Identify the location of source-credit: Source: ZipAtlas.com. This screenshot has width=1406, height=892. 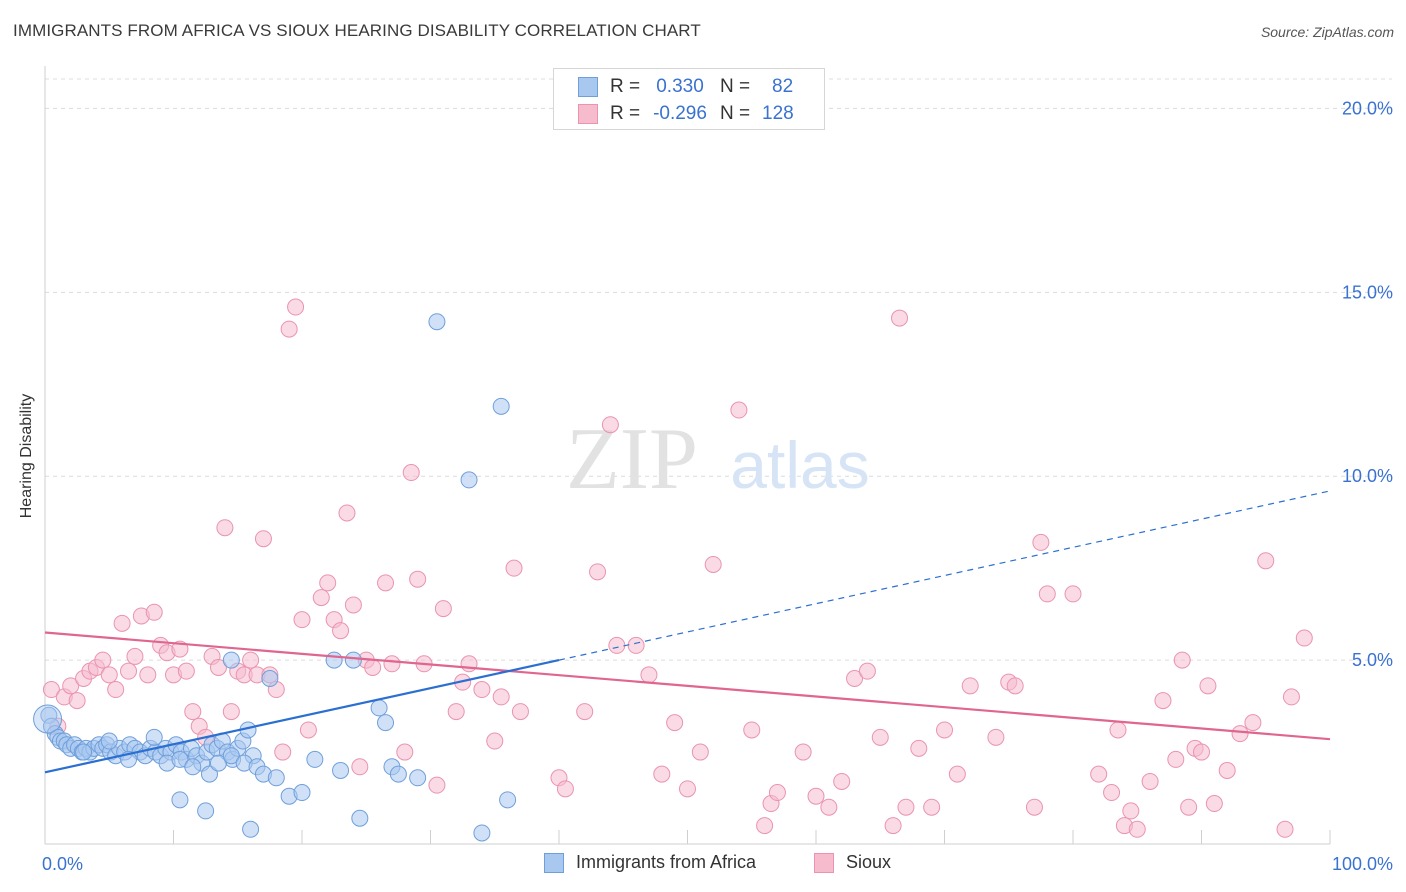
(1327, 32).